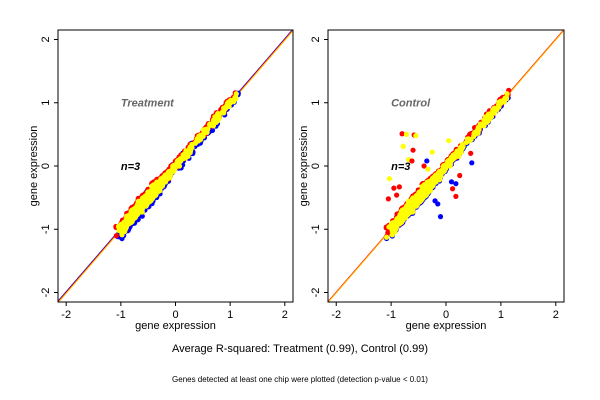 This screenshot has width=600, height=400. Describe the element at coordinates (46, 166) in the screenshot. I see `y-tick-label: 0` at that location.